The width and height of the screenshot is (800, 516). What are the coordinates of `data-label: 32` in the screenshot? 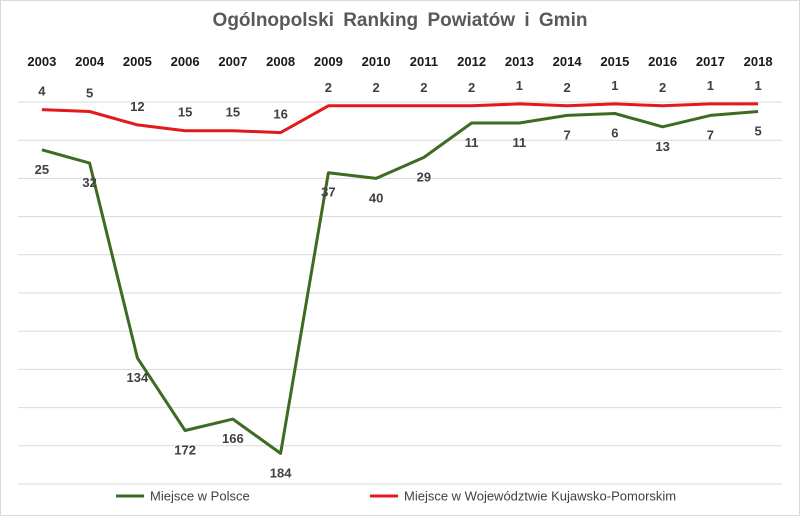 It's located at (89, 182).